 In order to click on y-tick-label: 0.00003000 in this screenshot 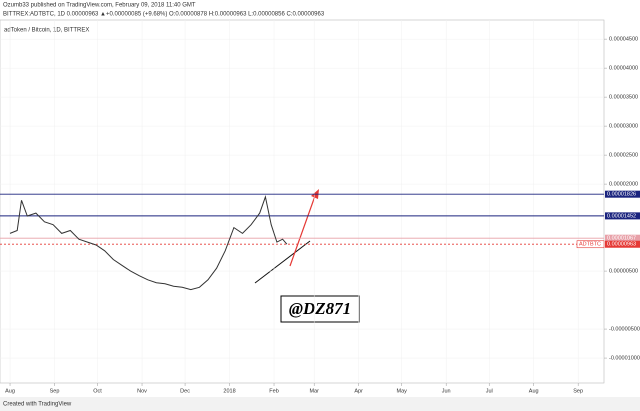, I will do `click(623, 127)`.